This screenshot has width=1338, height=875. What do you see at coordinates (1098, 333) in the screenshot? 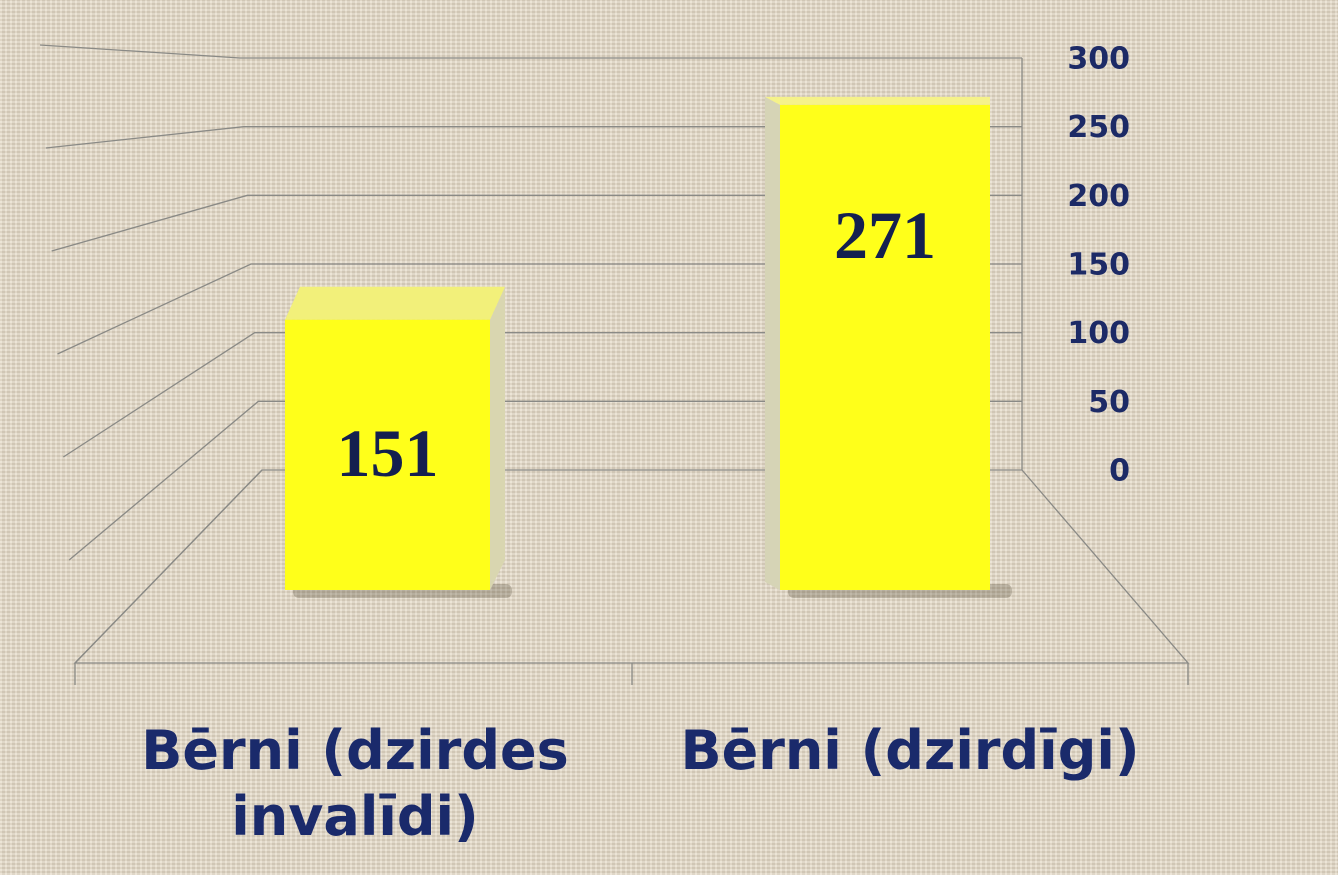
I see `y-tick-label: 100` at bounding box center [1098, 333].